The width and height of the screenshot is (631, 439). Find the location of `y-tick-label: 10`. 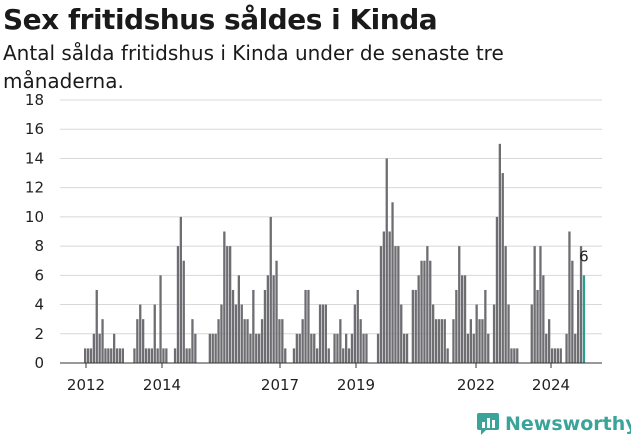

y-tick-label: 10 is located at coordinates (34, 217).